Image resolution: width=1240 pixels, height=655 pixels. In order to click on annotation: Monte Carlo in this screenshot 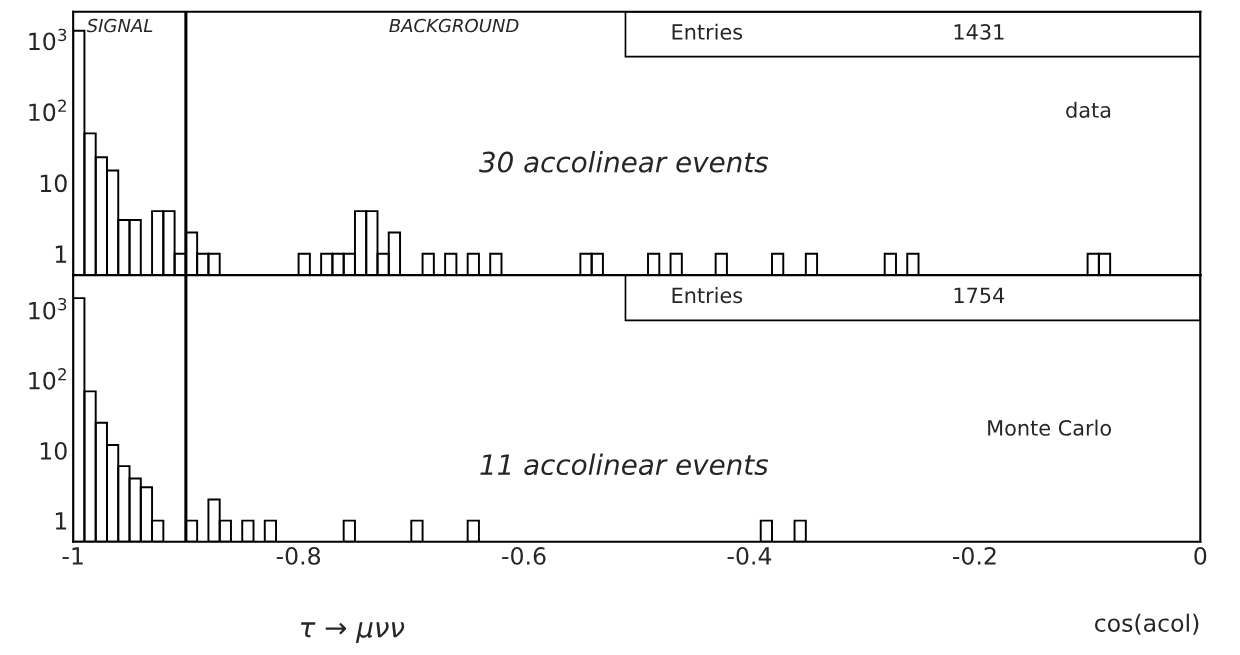, I will do `click(1049, 427)`.